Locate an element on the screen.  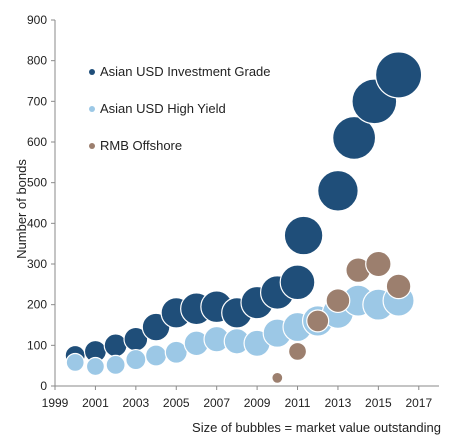
legend-label: Asian USD High Yield is located at coordinates (163, 108).